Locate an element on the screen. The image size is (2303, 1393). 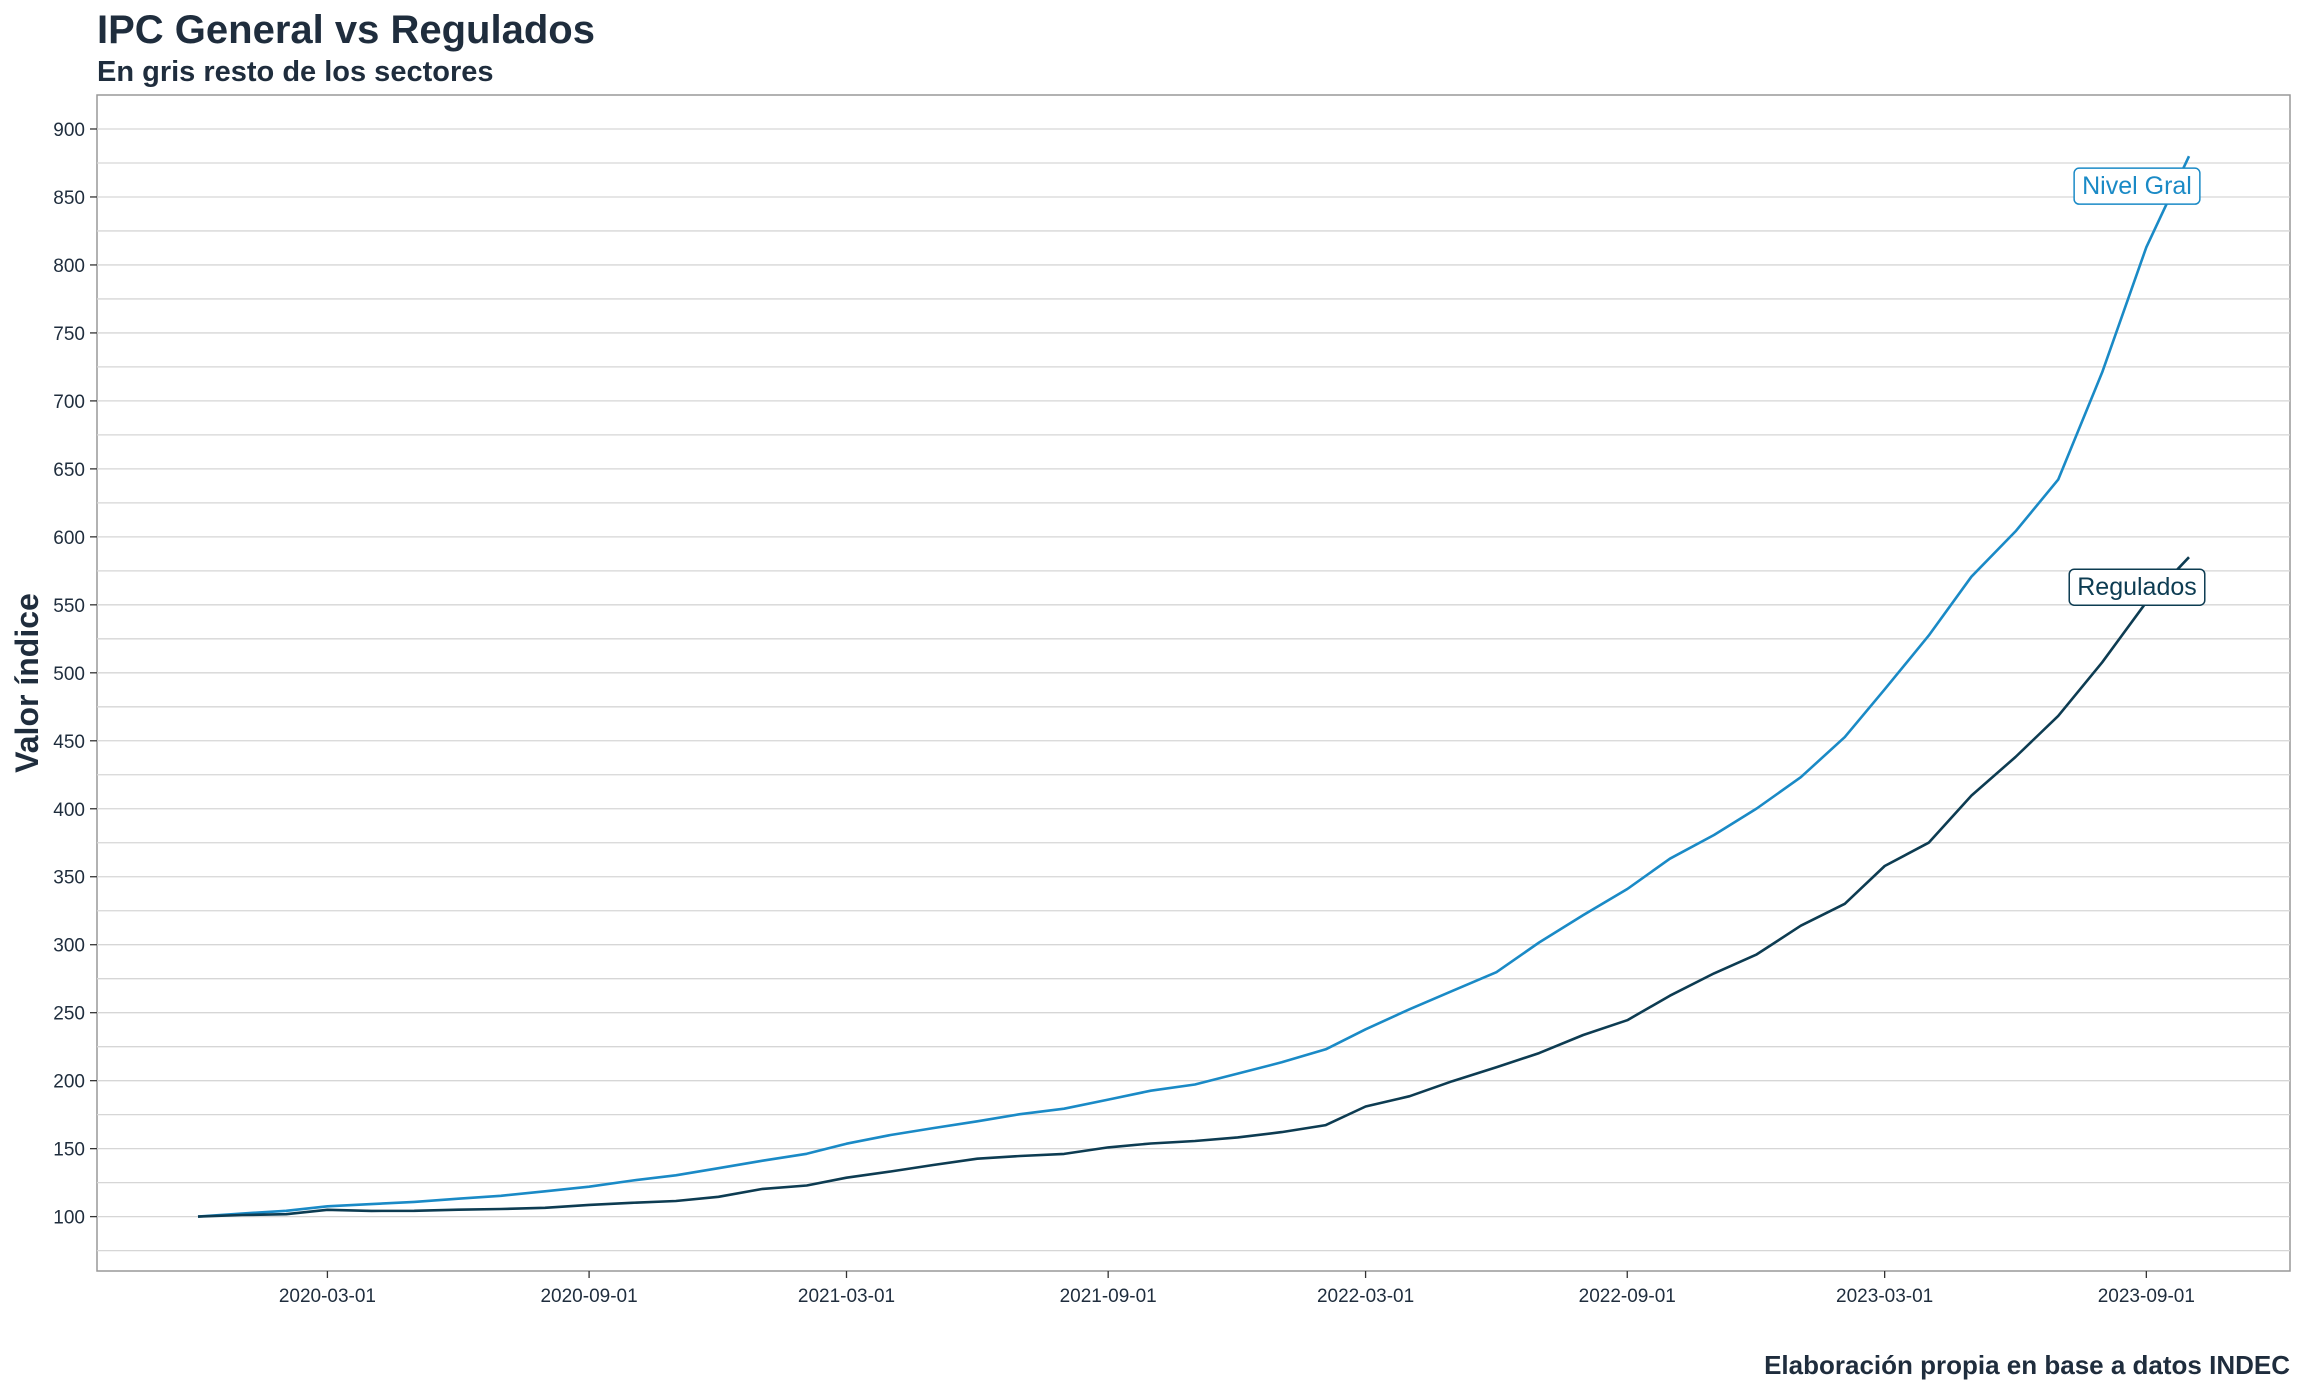
x-tick-label: 2020-09-01 is located at coordinates (588, 1296).